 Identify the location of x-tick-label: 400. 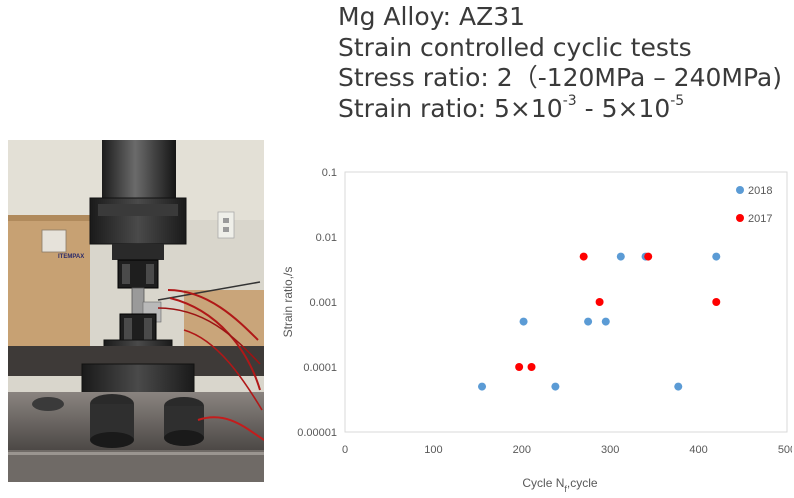
(698, 450).